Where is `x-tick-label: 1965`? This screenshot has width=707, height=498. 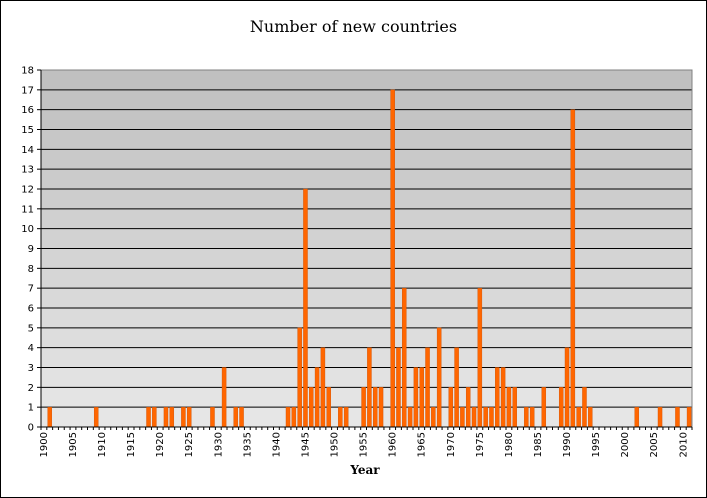 x-tick-label: 1965 is located at coordinates (422, 444).